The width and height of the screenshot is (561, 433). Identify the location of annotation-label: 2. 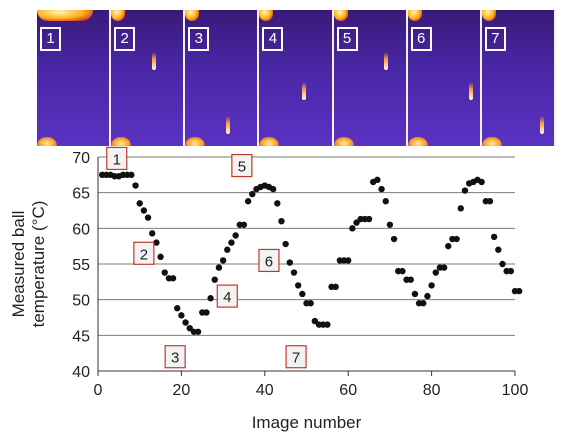
(144, 254).